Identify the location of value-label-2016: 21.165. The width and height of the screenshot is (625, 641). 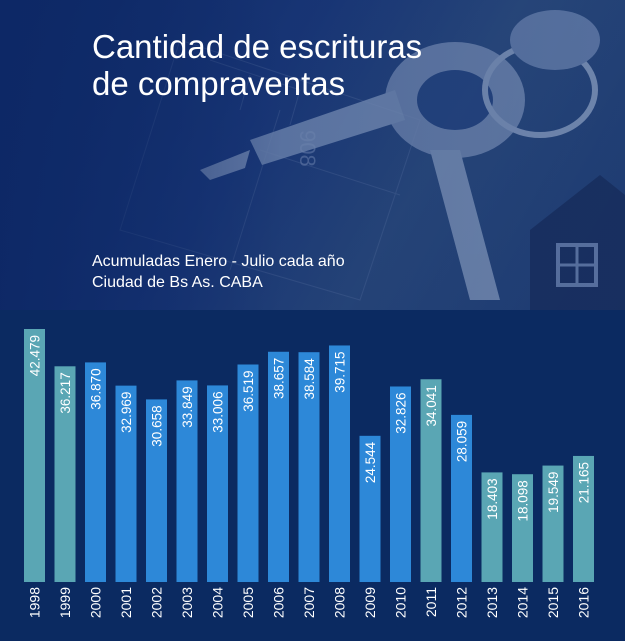
(584, 482).